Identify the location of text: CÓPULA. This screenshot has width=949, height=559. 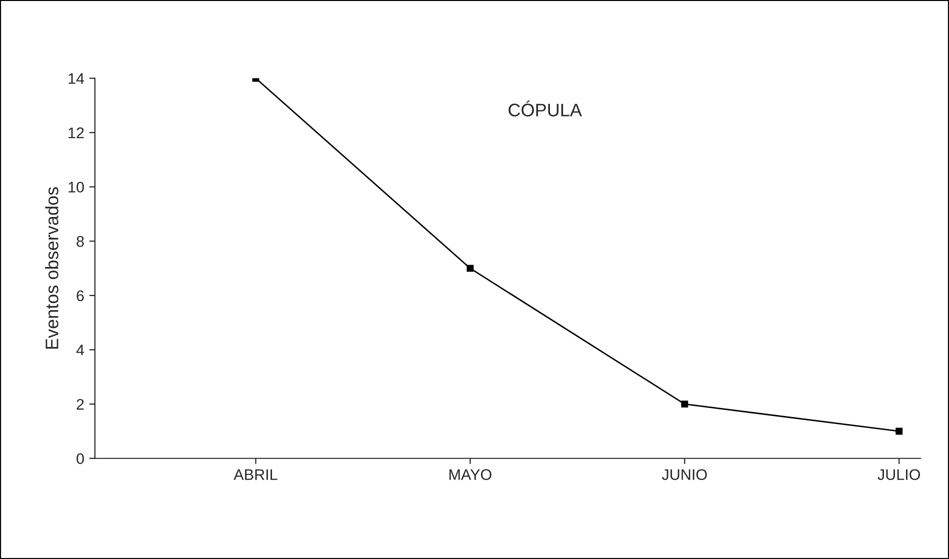
(545, 108).